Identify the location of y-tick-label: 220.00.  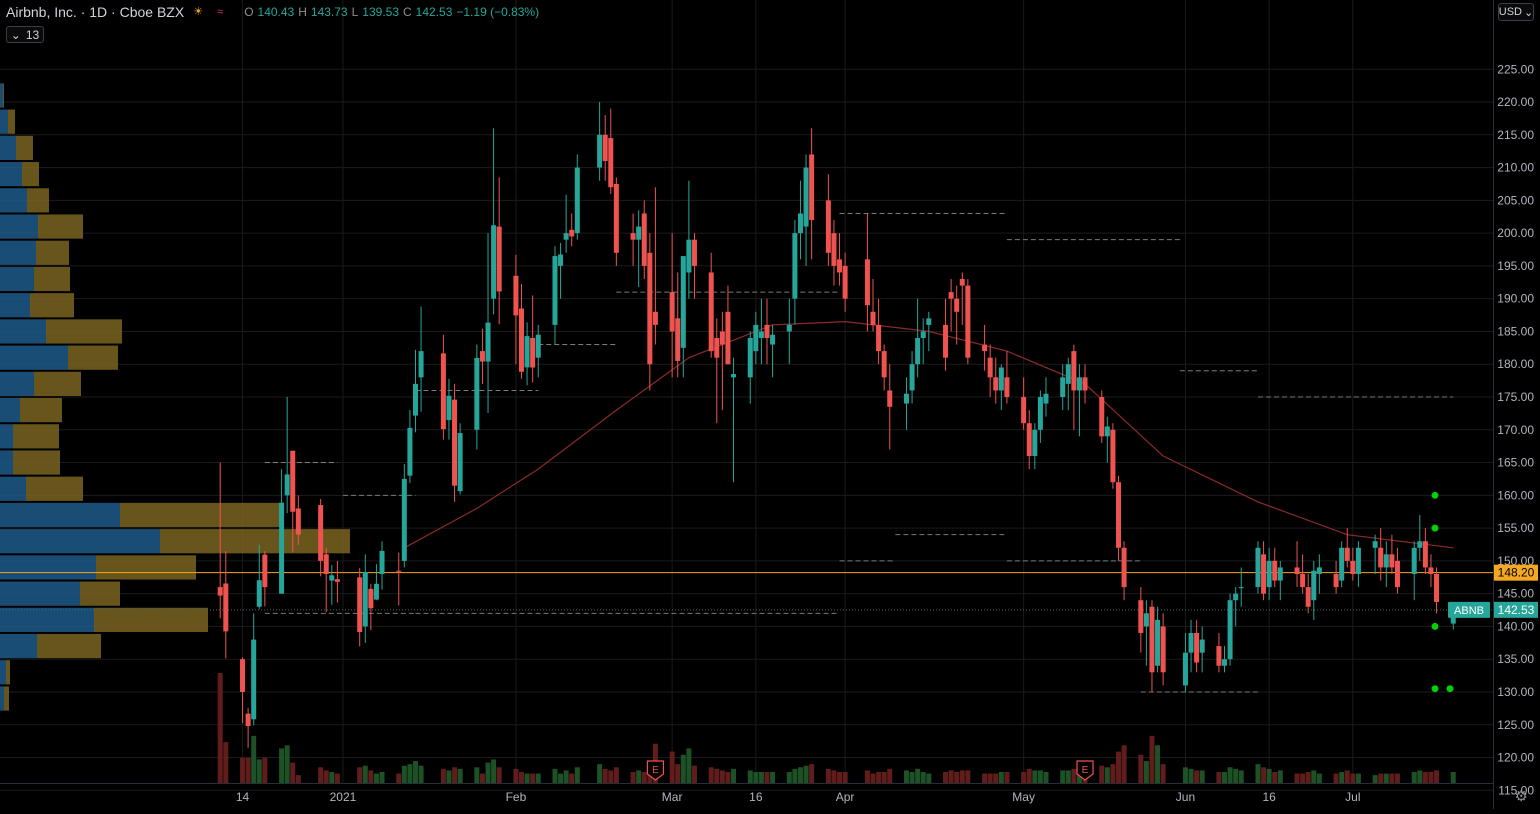
(1515, 102).